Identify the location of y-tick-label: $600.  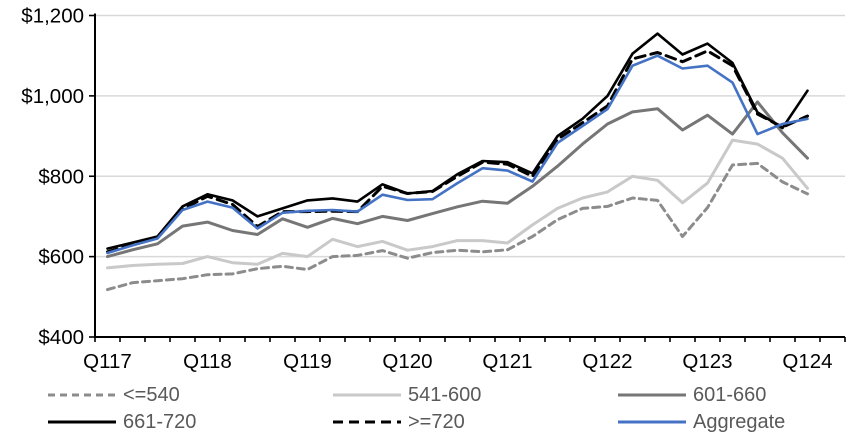
(61, 257).